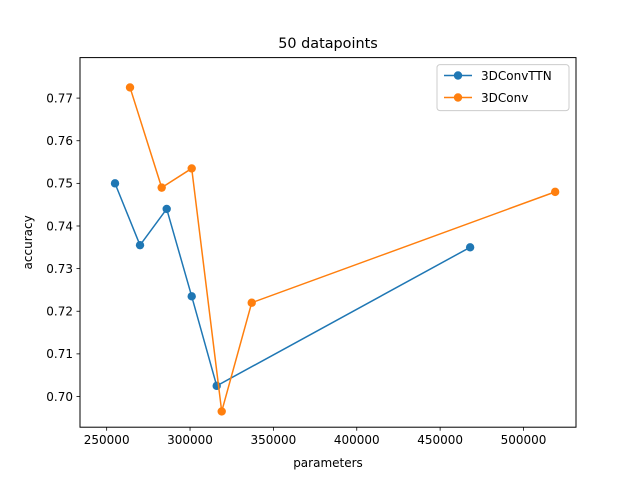  I want to click on legend: 3DConvTTN 3DConv, so click(503, 88).